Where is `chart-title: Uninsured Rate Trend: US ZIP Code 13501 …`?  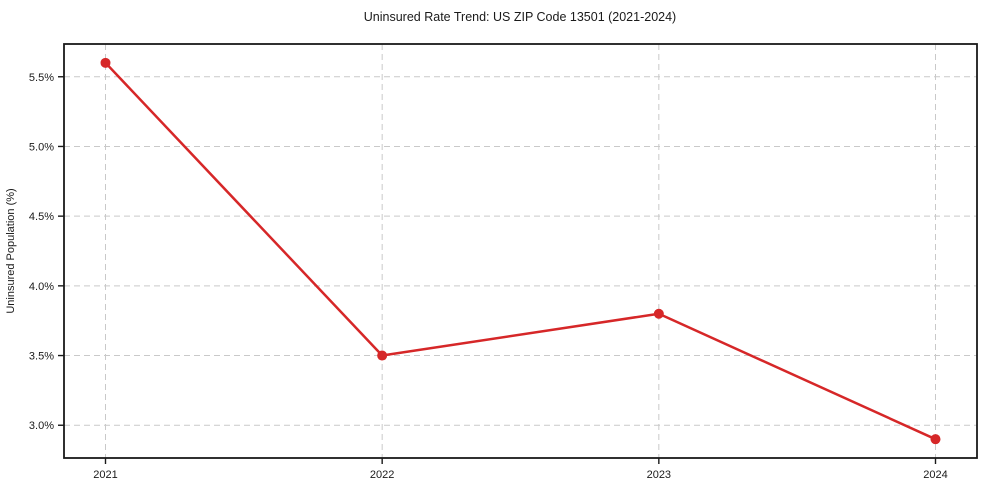
chart-title: Uninsured Rate Trend: US ZIP Code 13501 … is located at coordinates (520, 17).